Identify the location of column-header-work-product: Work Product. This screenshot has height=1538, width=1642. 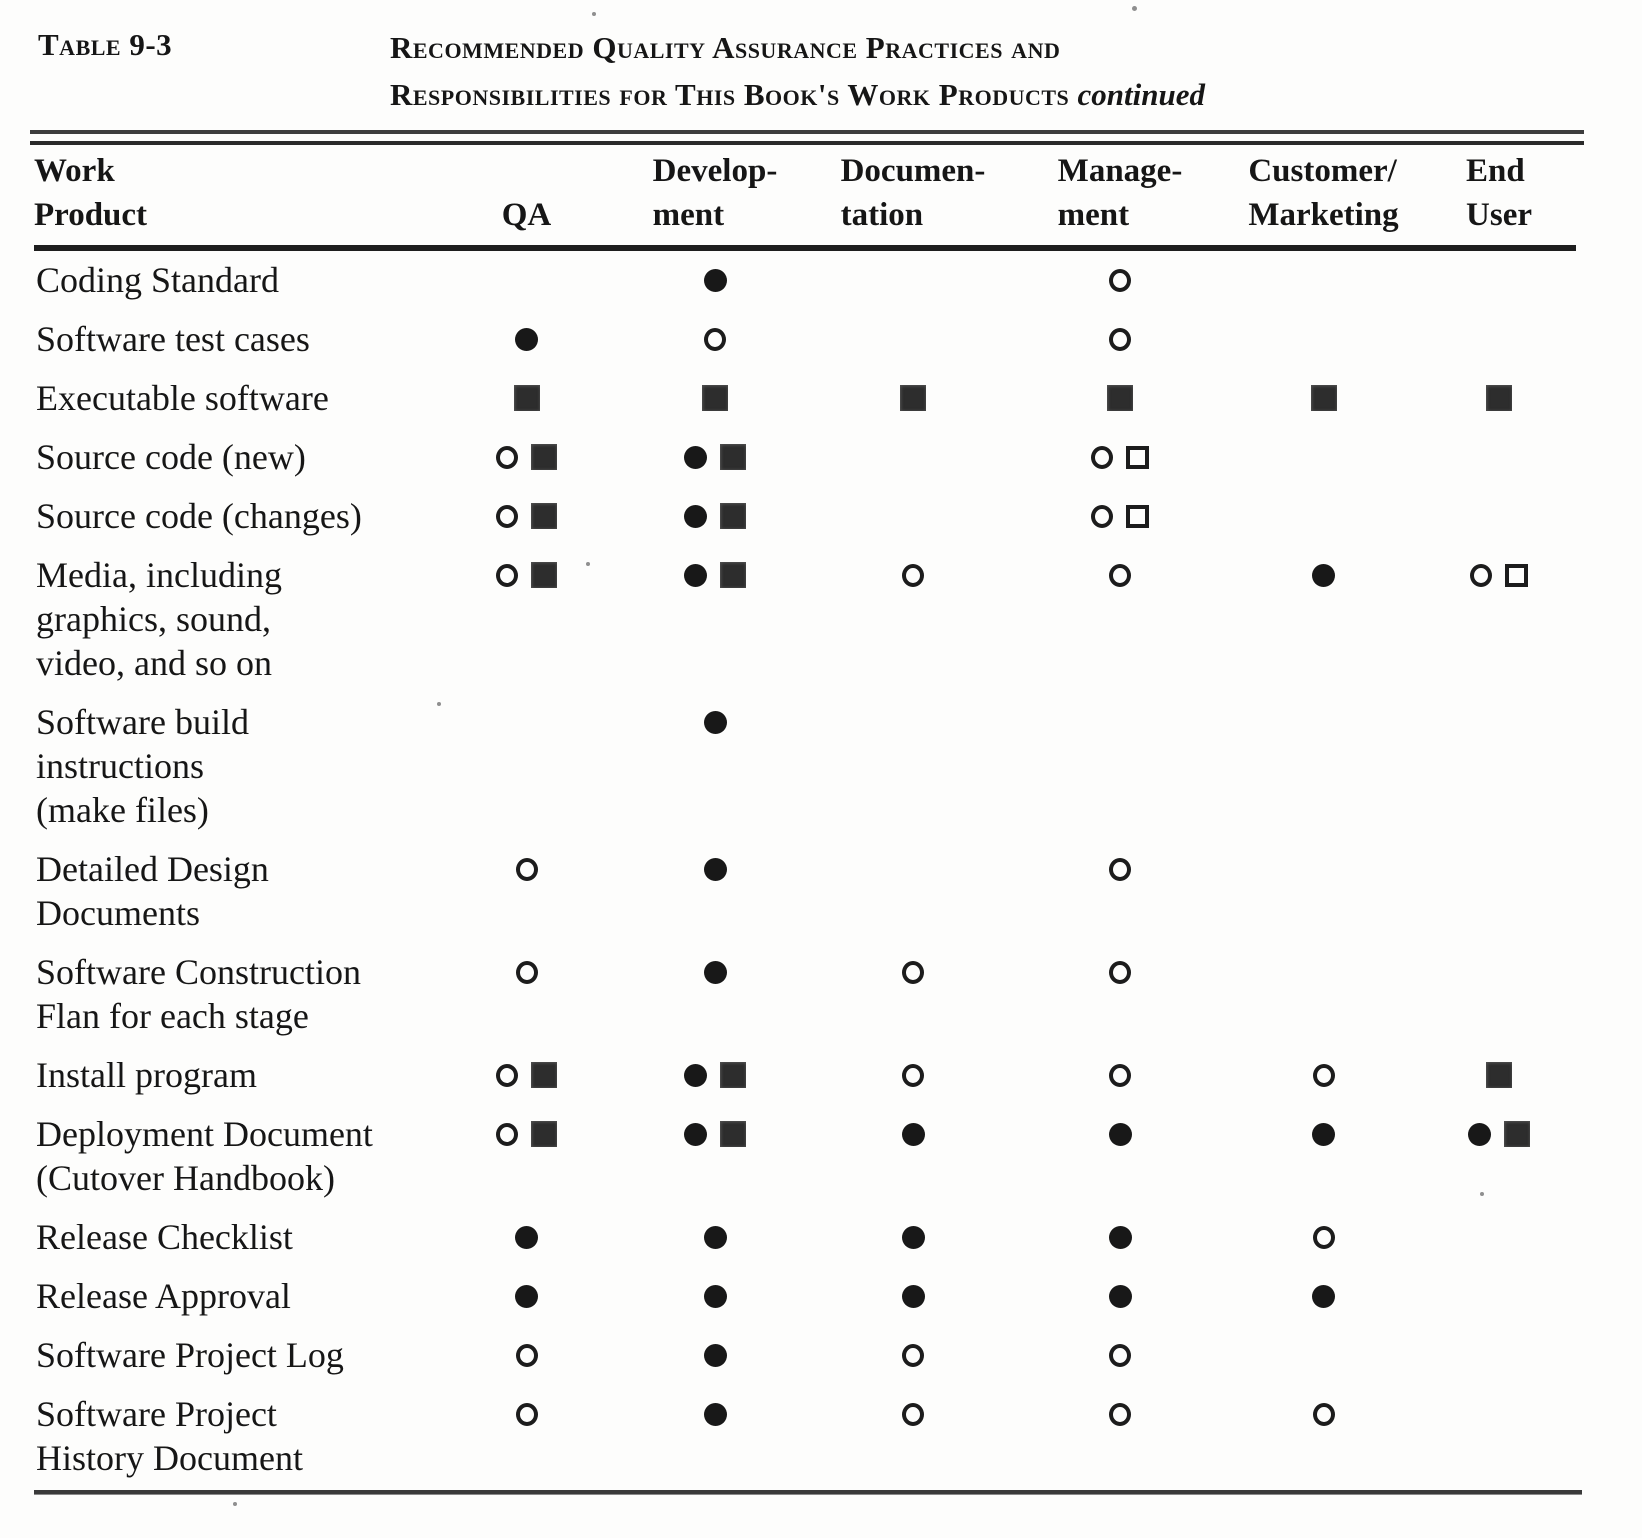
(234, 196).